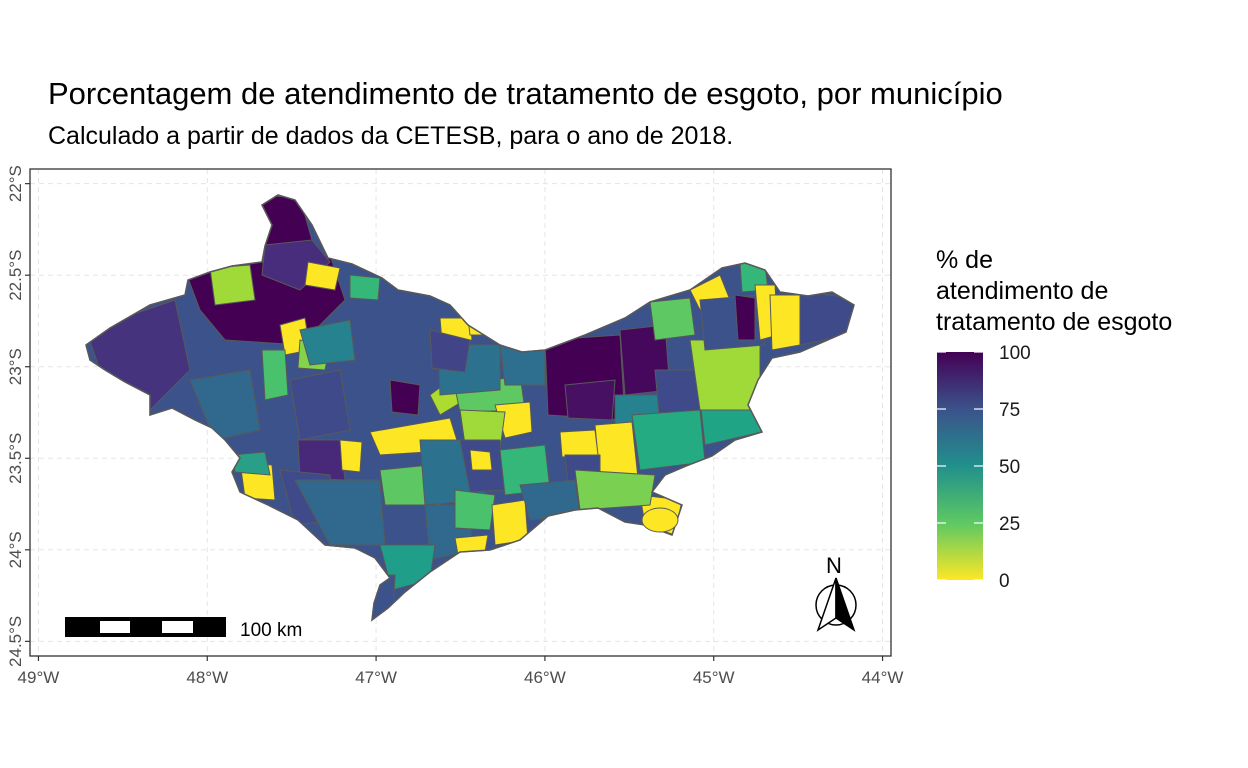  Describe the element at coordinates (1015, 353) in the screenshot. I see `legend-label: 100` at that location.